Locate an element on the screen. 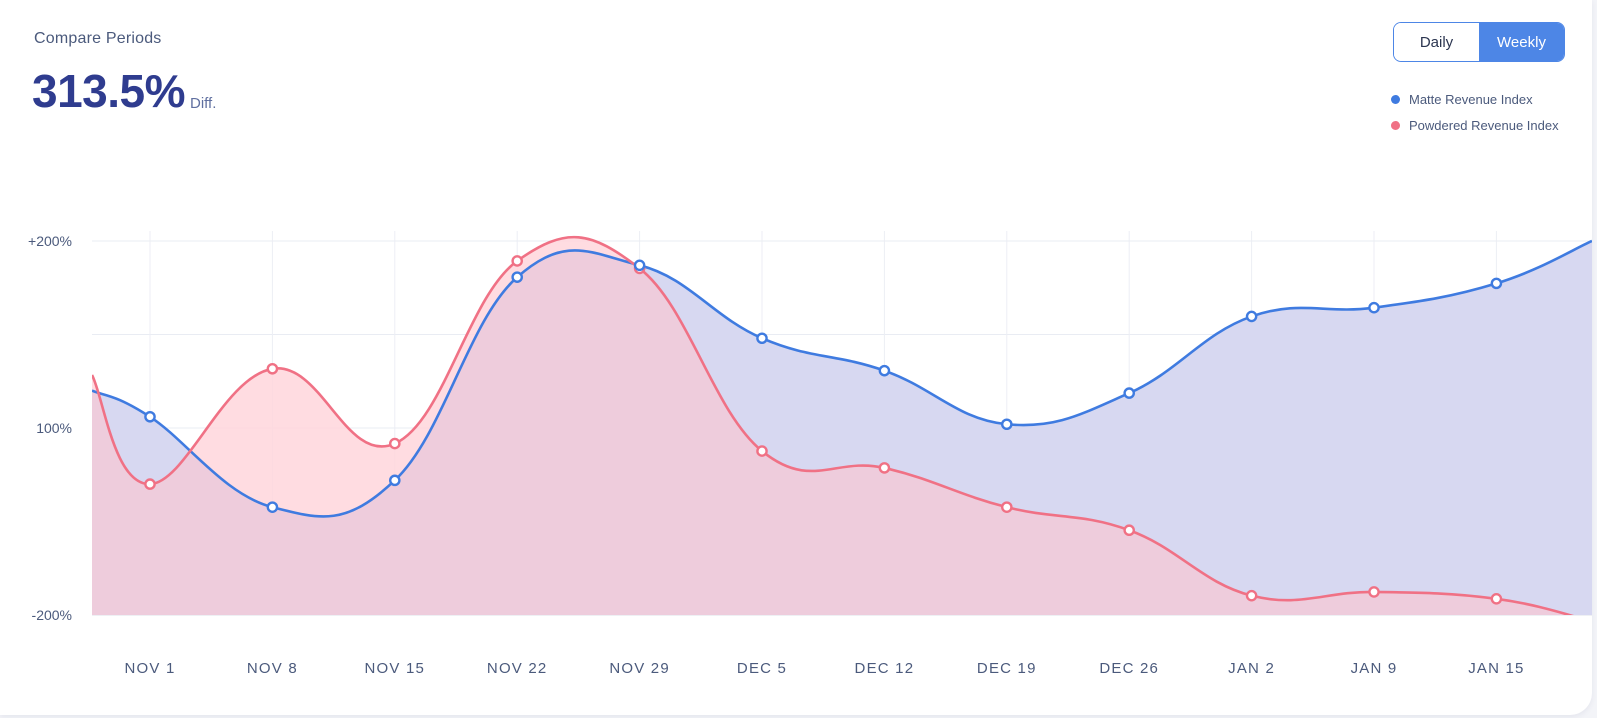 The height and width of the screenshot is (718, 1597). x-tick-label: DEC 19 is located at coordinates (1007, 668).